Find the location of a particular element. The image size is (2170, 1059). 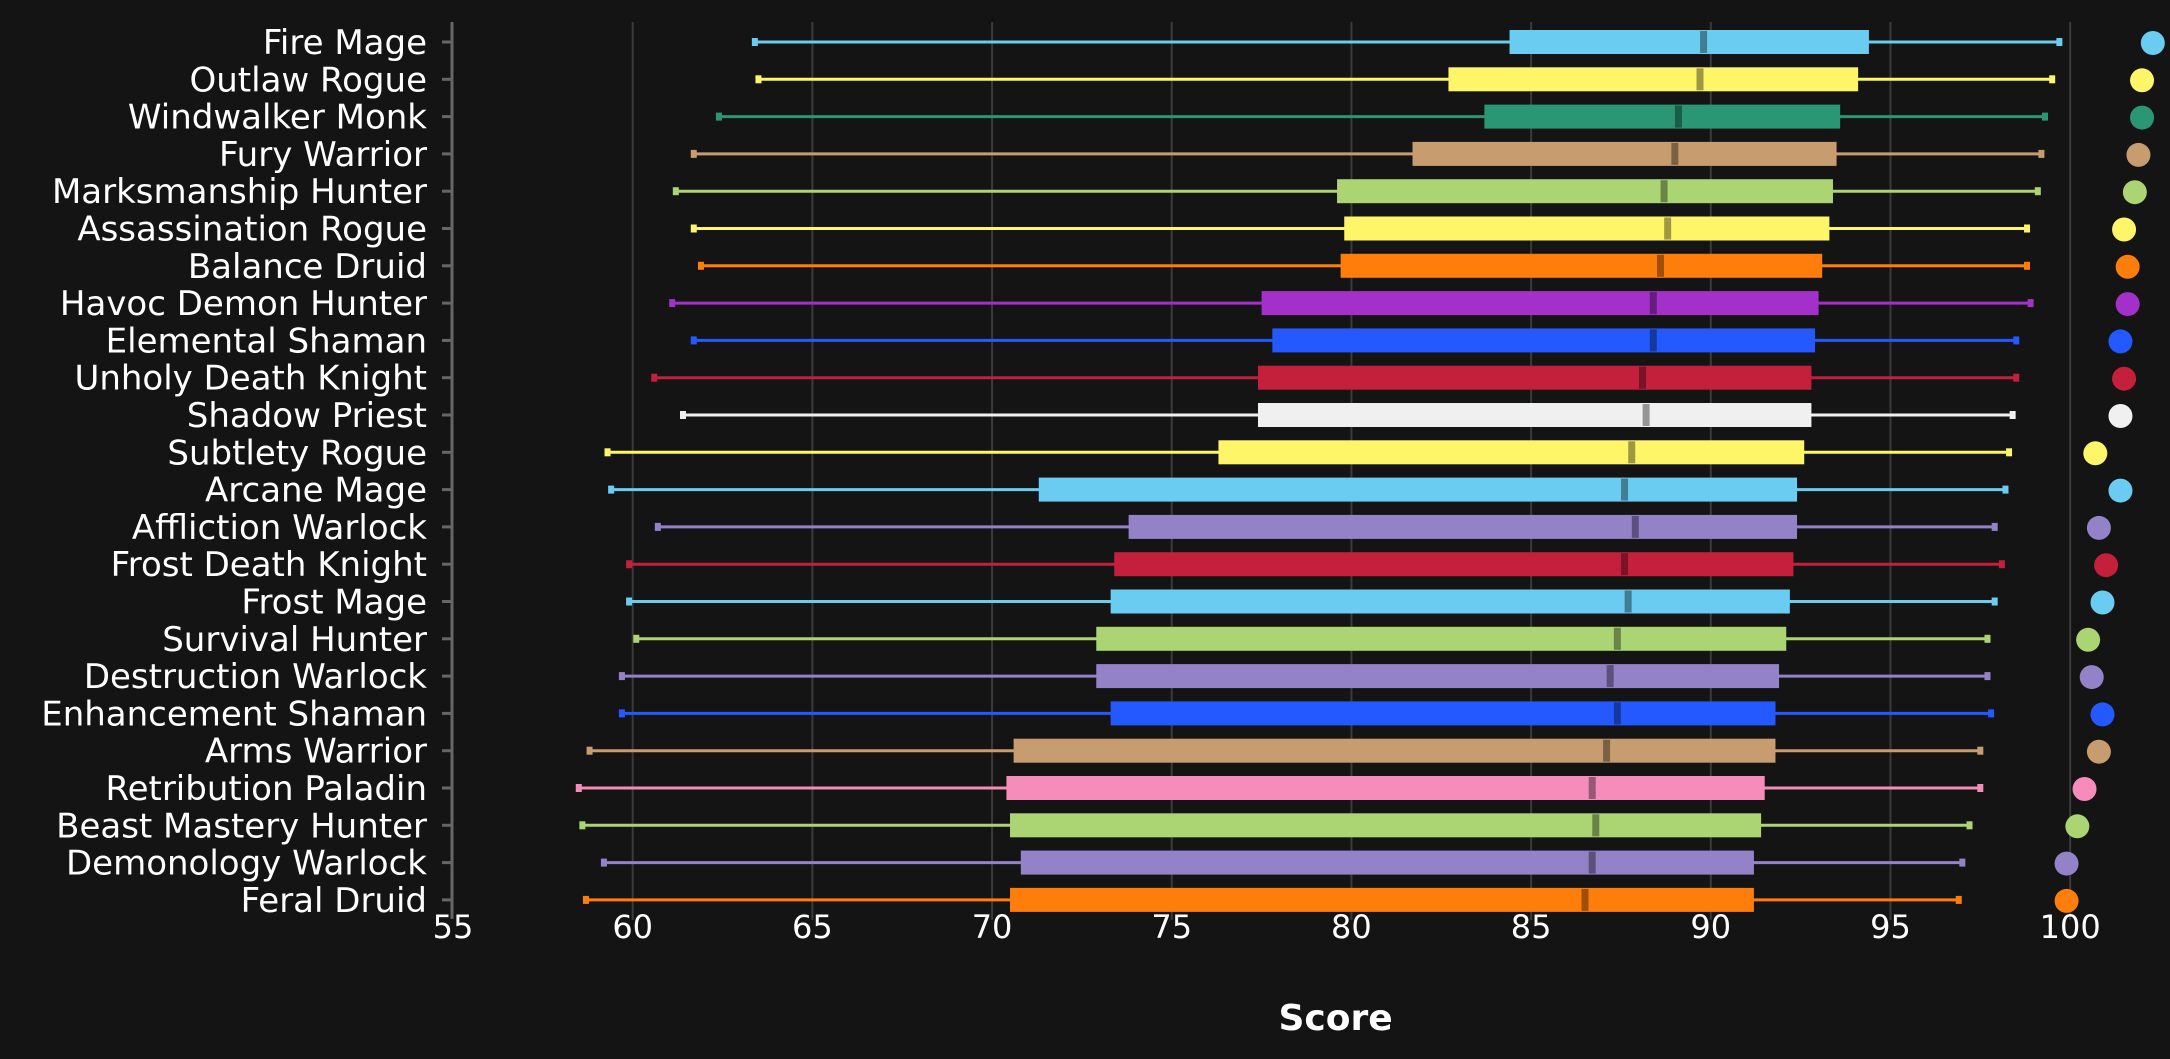

category-label: Fire Mage is located at coordinates (345, 43).